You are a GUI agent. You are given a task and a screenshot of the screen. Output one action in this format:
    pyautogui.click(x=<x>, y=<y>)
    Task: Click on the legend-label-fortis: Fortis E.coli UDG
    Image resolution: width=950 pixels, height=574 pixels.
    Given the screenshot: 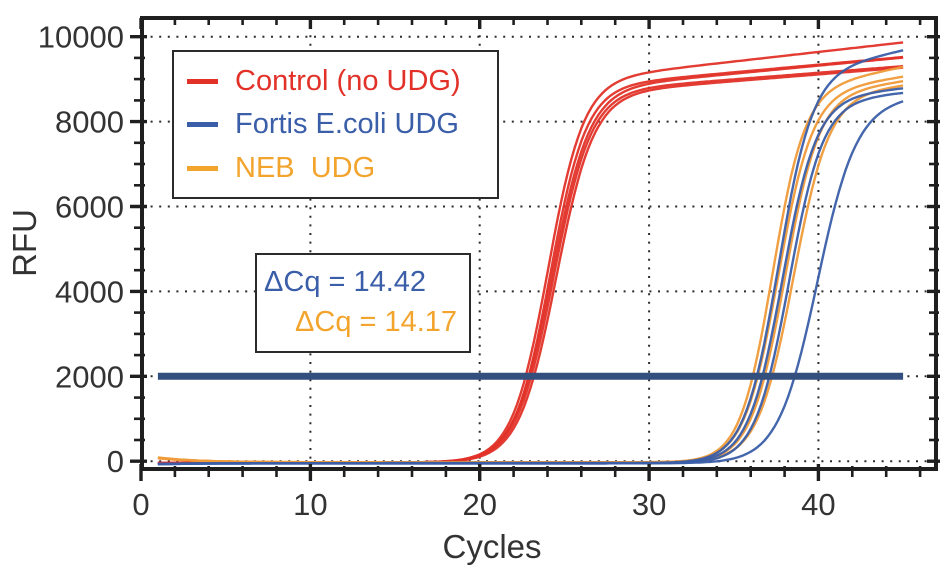 What is the action you would take?
    pyautogui.click(x=347, y=124)
    